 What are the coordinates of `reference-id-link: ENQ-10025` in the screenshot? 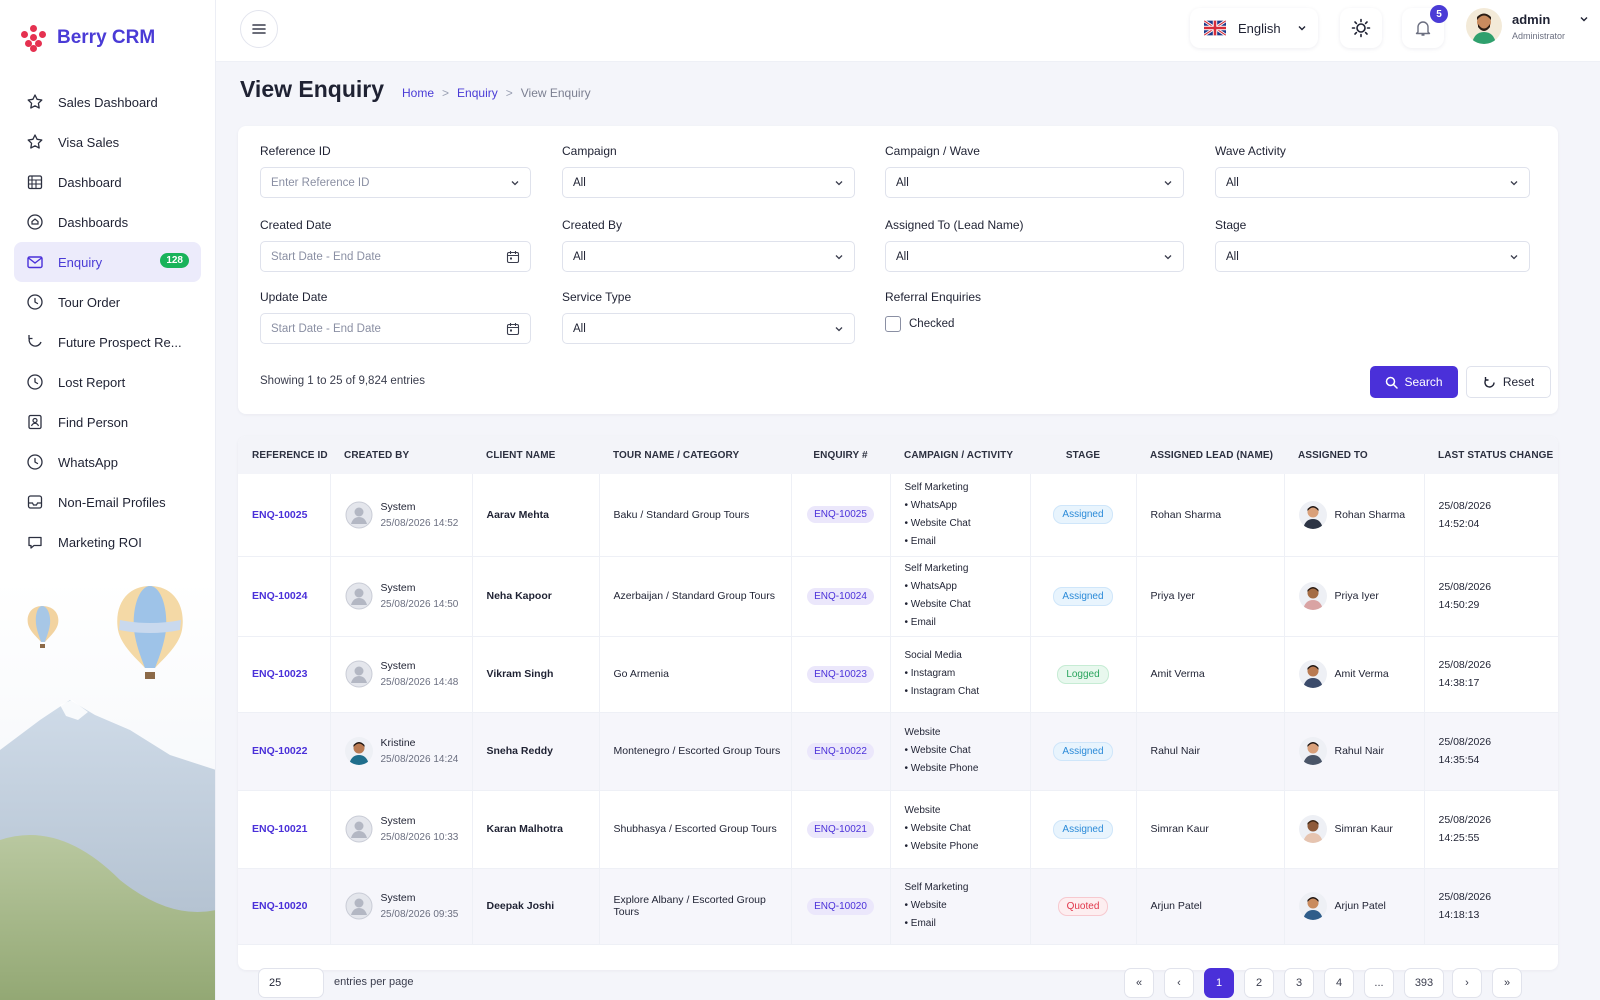 It's located at (280, 514).